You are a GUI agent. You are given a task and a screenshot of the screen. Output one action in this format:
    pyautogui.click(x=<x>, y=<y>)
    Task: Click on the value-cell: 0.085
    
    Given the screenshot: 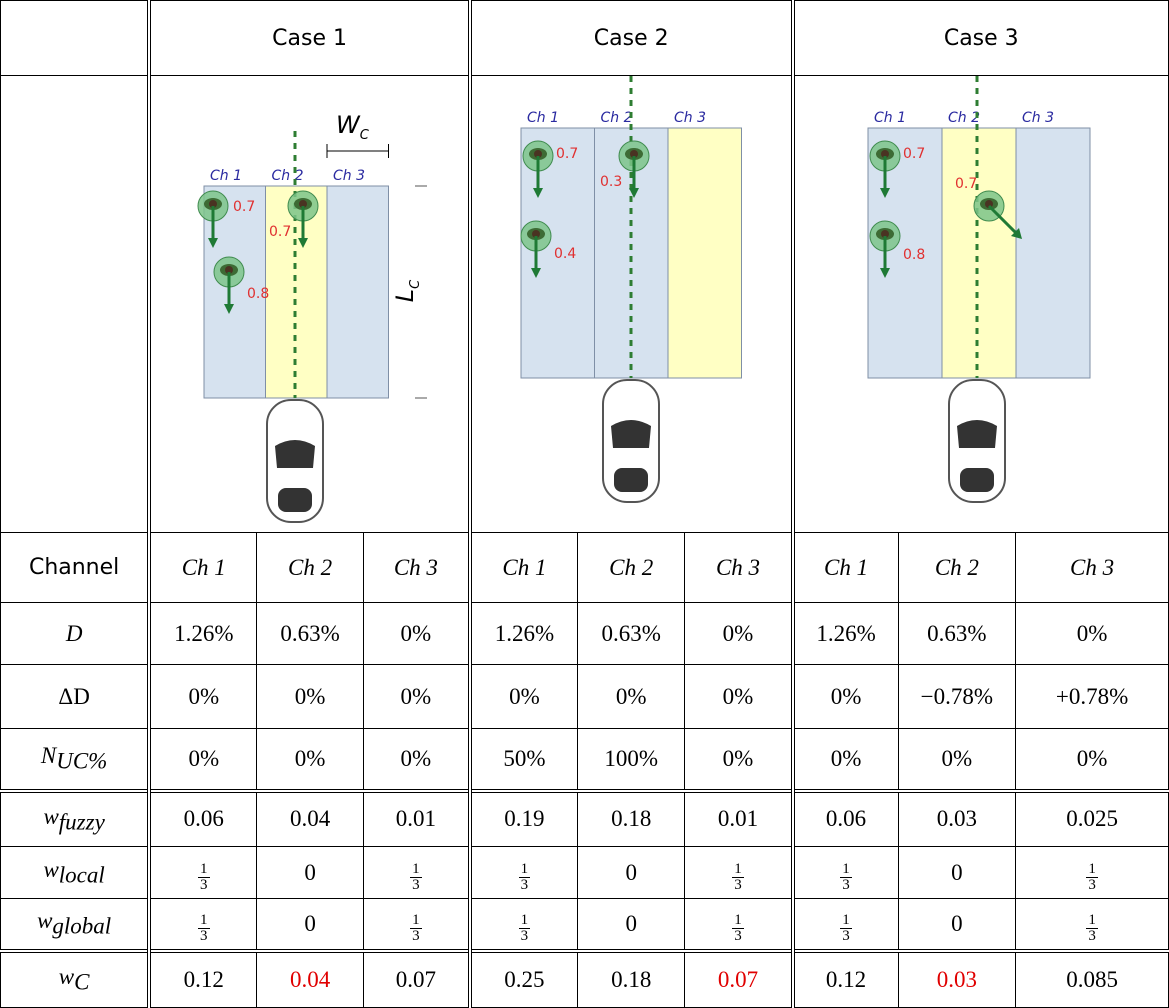 What is the action you would take?
    pyautogui.click(x=1092, y=978)
    